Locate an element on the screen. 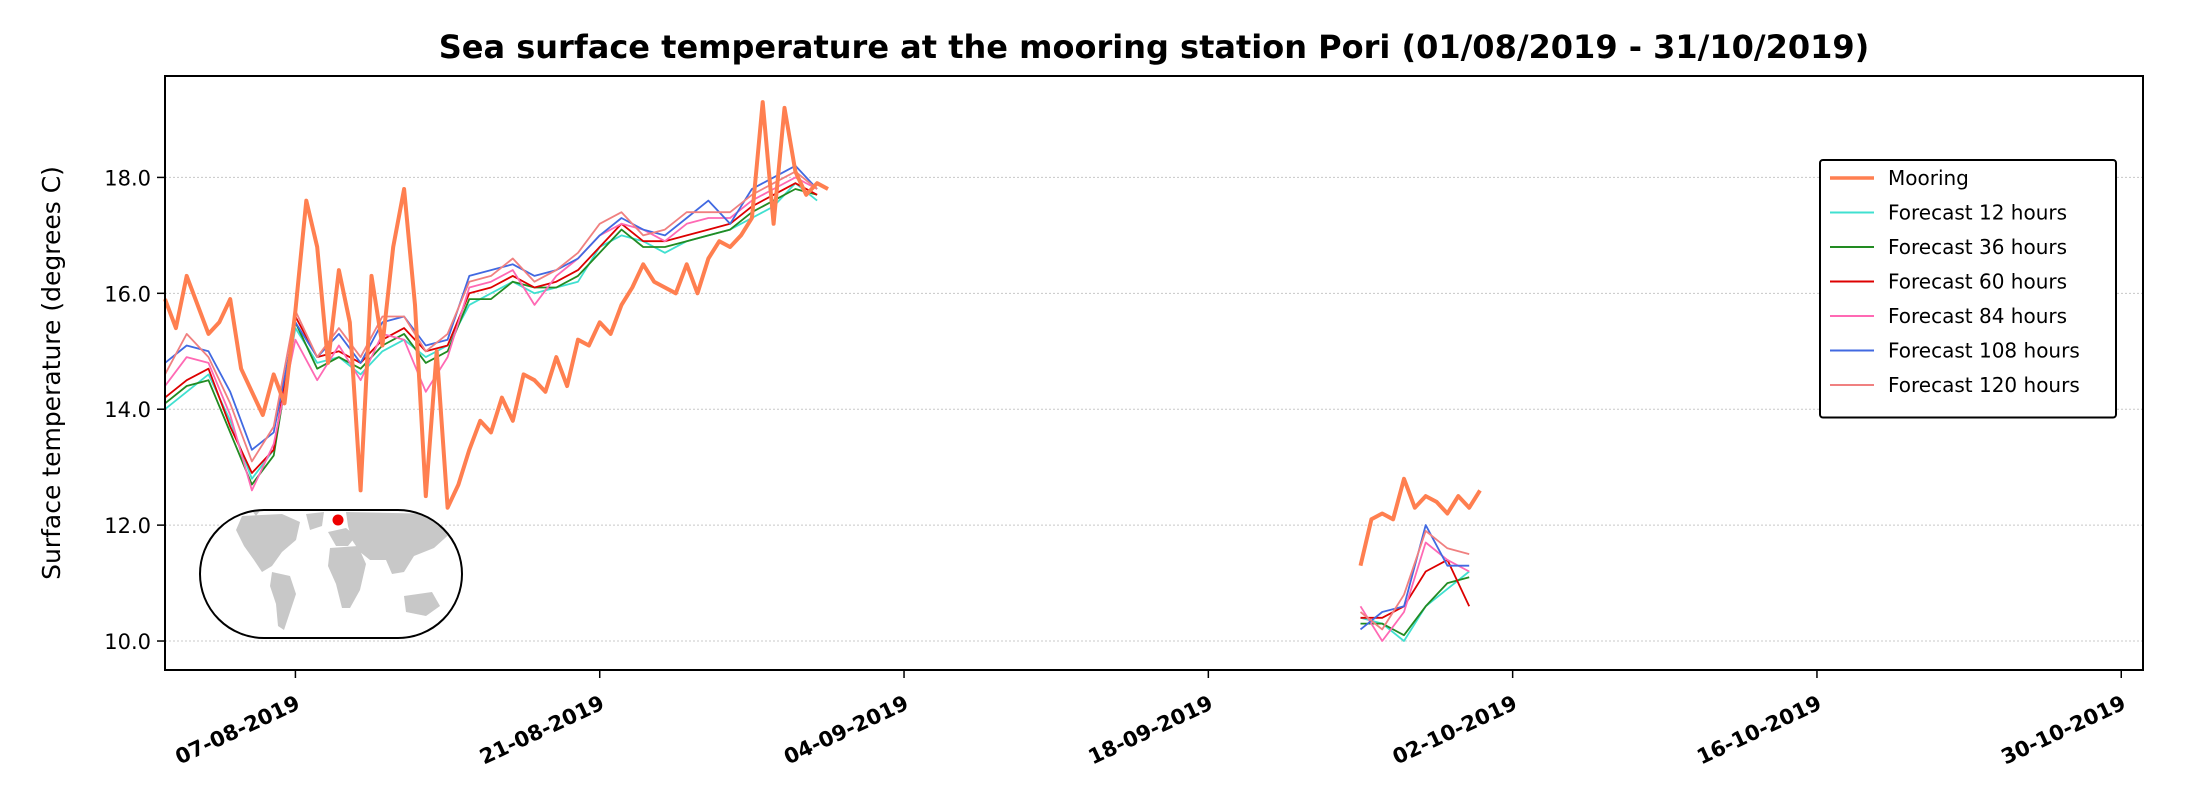 The image size is (2200, 800). y-axis-label: Surface temperature (degrees C) is located at coordinates (51, 373).